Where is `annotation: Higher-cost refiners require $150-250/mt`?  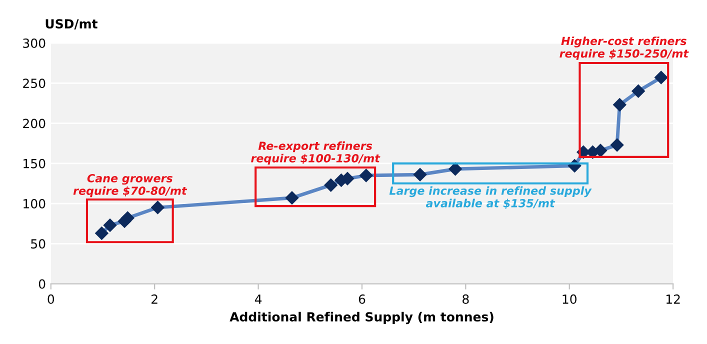 annotation: Higher-cost refiners require $150-250/mt is located at coordinates (624, 48).